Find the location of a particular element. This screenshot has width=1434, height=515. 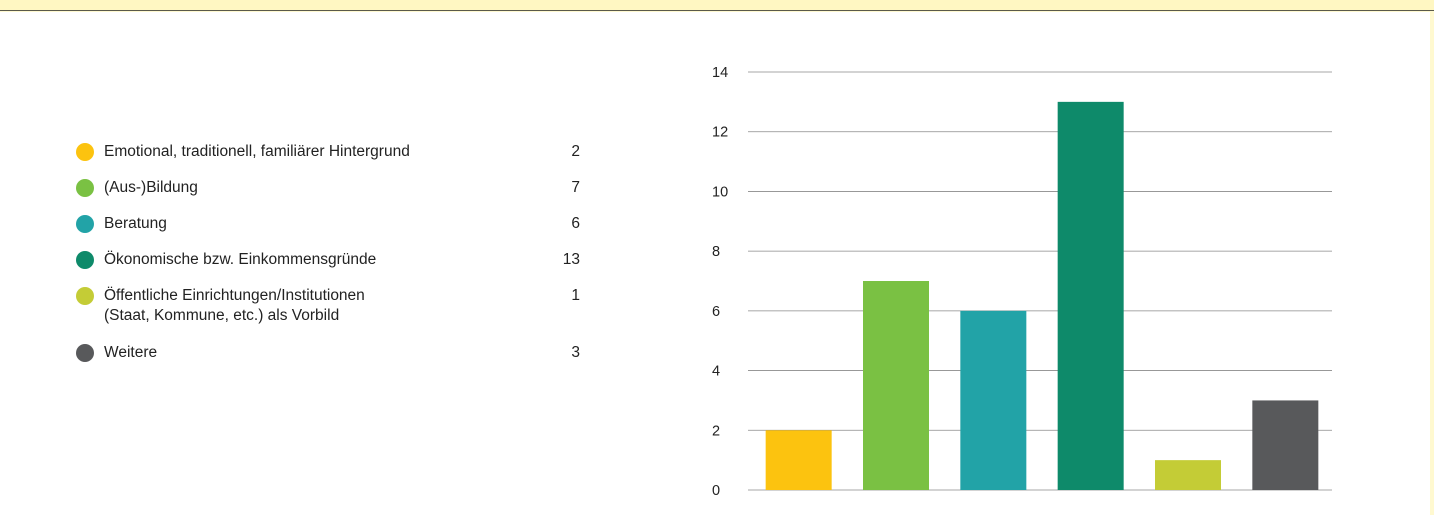

legend-value: 13 is located at coordinates (571, 259).